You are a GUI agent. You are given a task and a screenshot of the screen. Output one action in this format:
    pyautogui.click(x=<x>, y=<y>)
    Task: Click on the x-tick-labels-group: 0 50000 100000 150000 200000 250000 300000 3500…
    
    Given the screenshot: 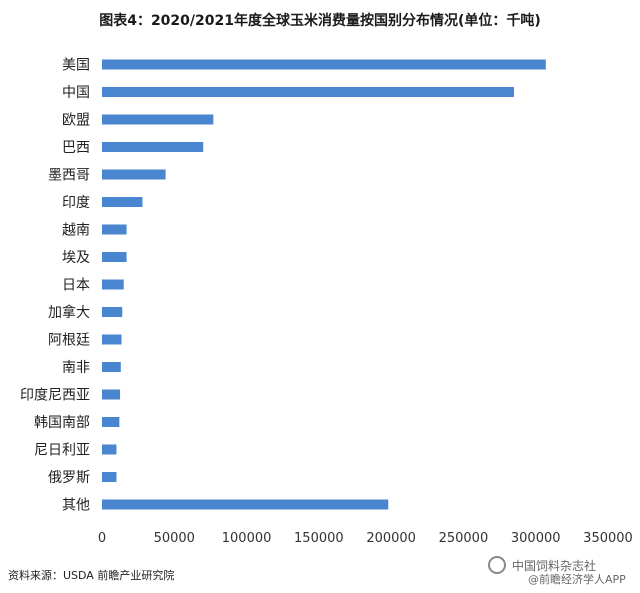 What is the action you would take?
    pyautogui.click(x=365, y=538)
    